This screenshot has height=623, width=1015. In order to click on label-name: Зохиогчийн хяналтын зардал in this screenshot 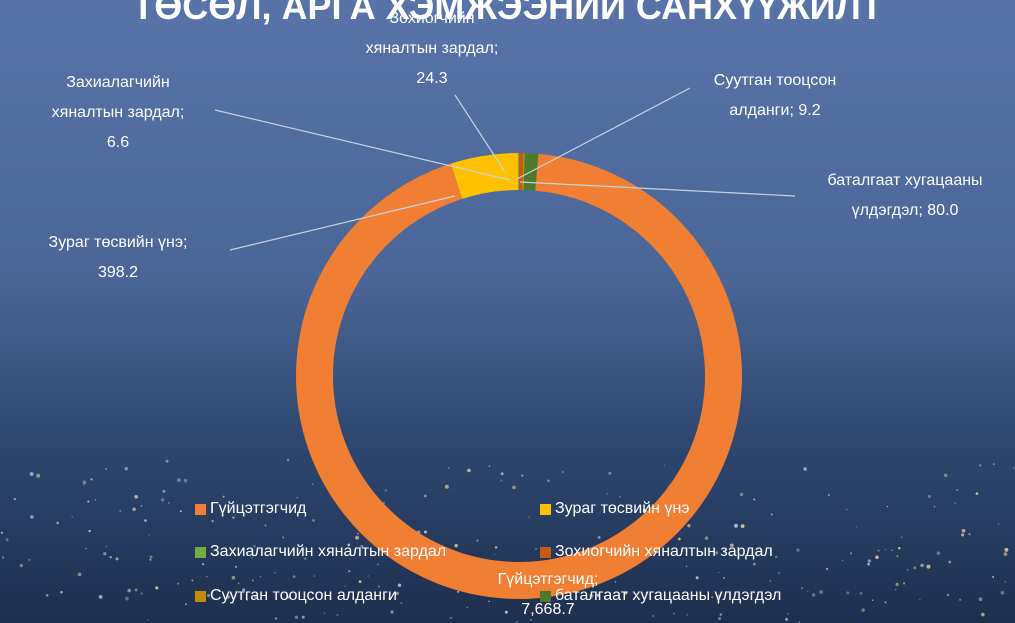, I will do `click(429, 33)`.